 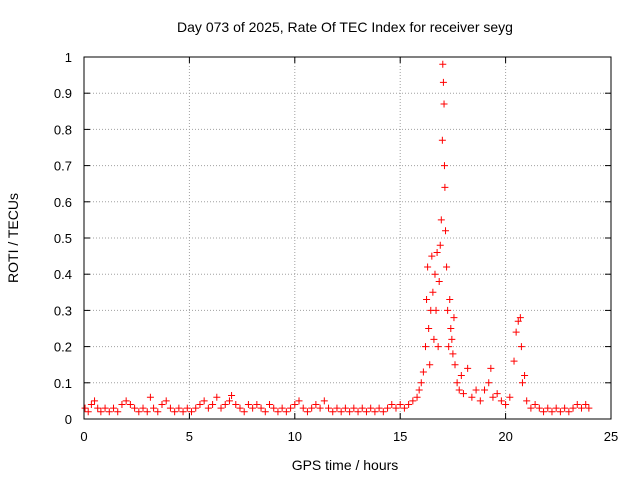 What do you see at coordinates (63, 93) in the screenshot?
I see `y-tick-label: 0.9` at bounding box center [63, 93].